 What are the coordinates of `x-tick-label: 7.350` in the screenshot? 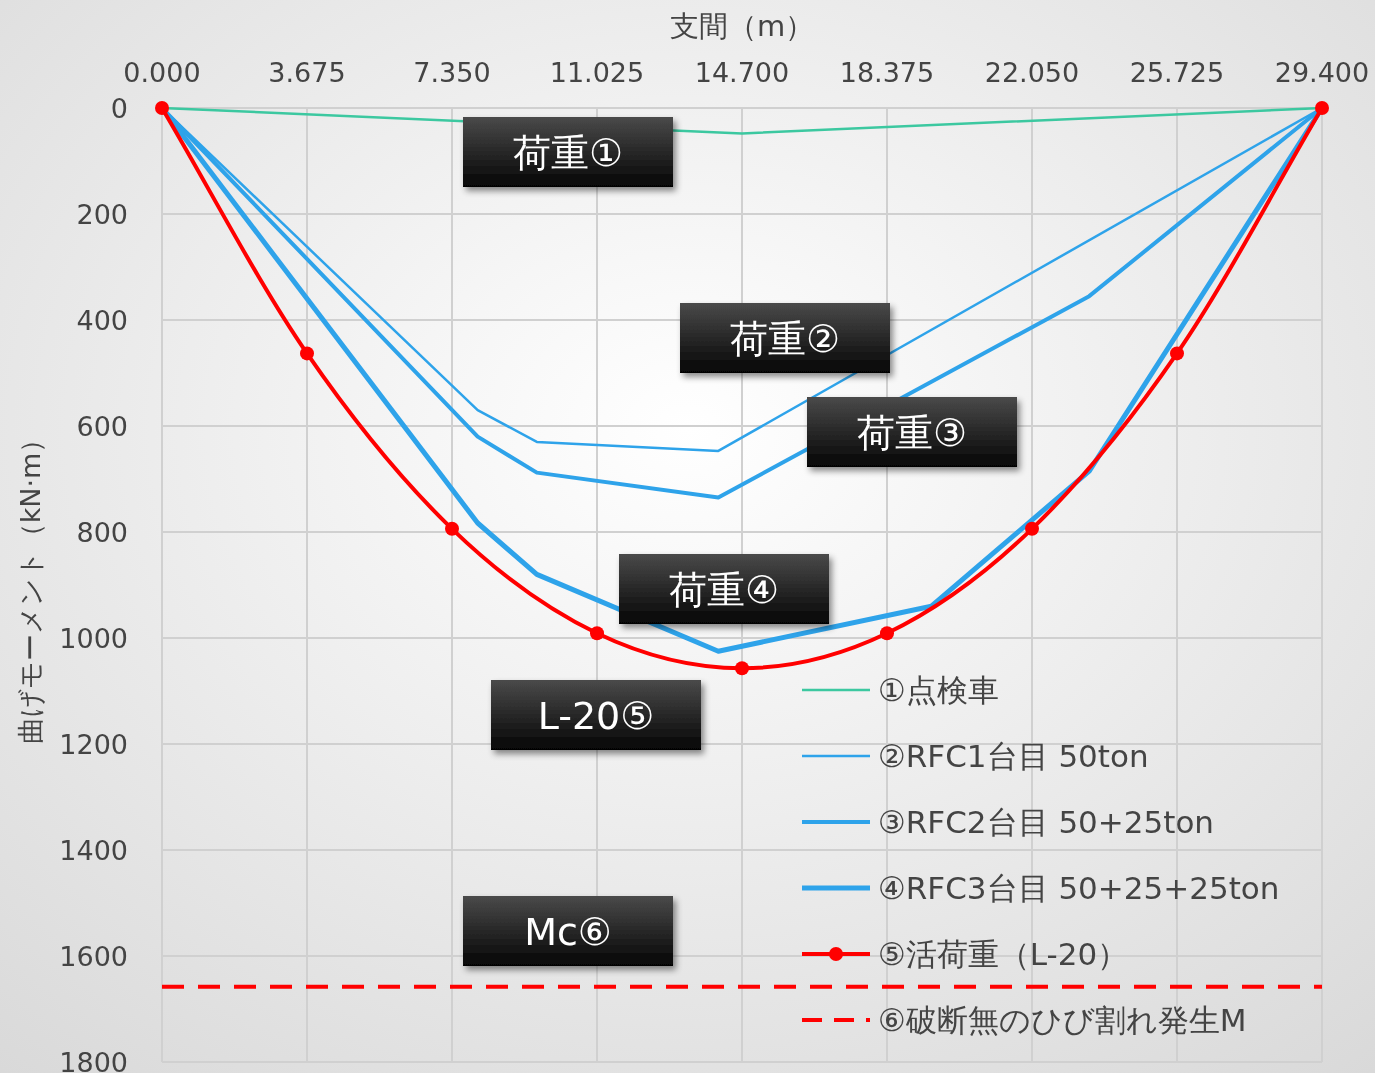 It's located at (452, 72).